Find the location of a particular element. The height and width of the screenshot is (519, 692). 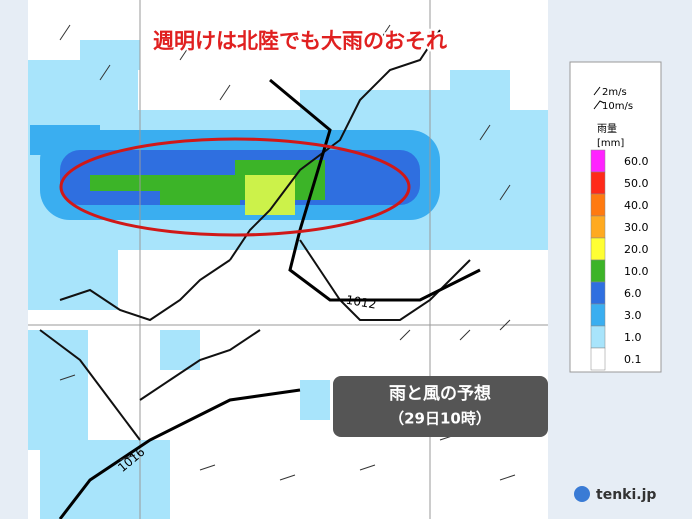

isobar-label: 1012 is located at coordinates (361, 302).